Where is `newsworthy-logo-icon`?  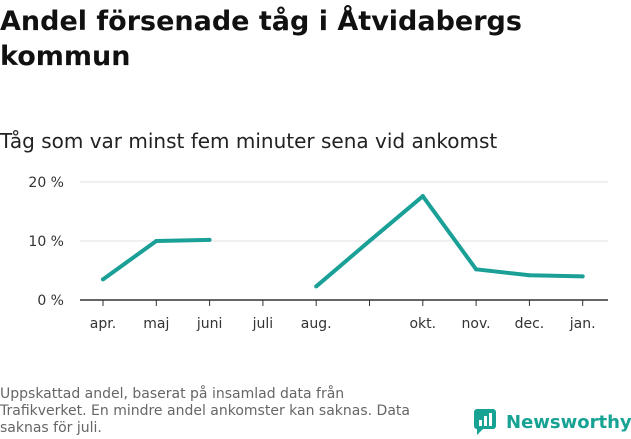 newsworthy-logo-icon is located at coordinates (485, 422).